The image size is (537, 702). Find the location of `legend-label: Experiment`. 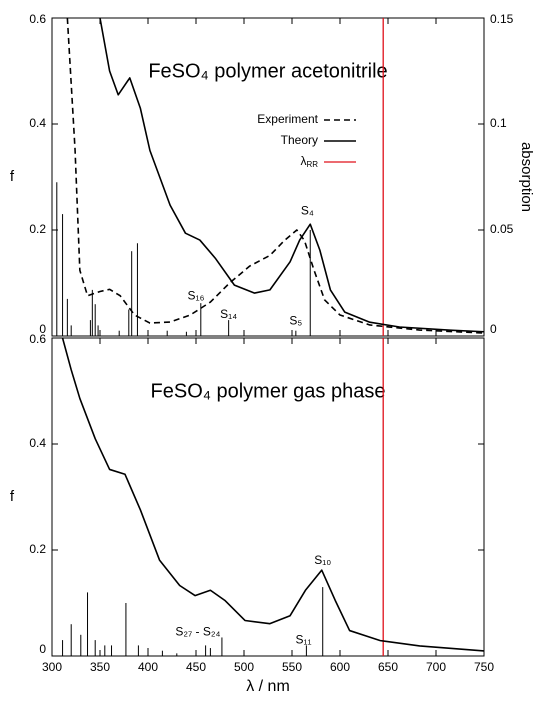

legend-label: Experiment is located at coordinates (287, 119).